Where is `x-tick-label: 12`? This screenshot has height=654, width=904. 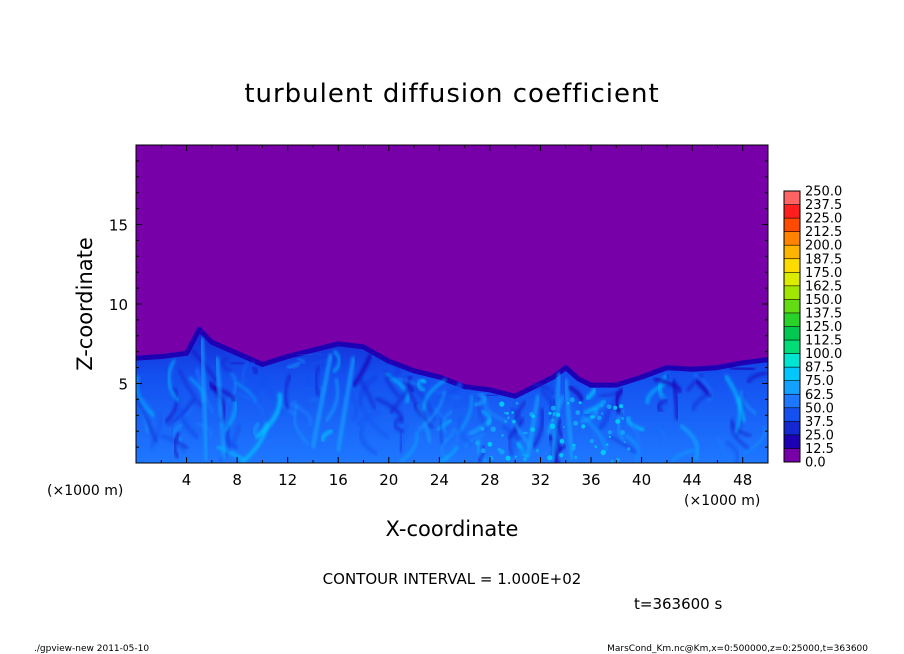 x-tick-label: 12 is located at coordinates (287, 480).